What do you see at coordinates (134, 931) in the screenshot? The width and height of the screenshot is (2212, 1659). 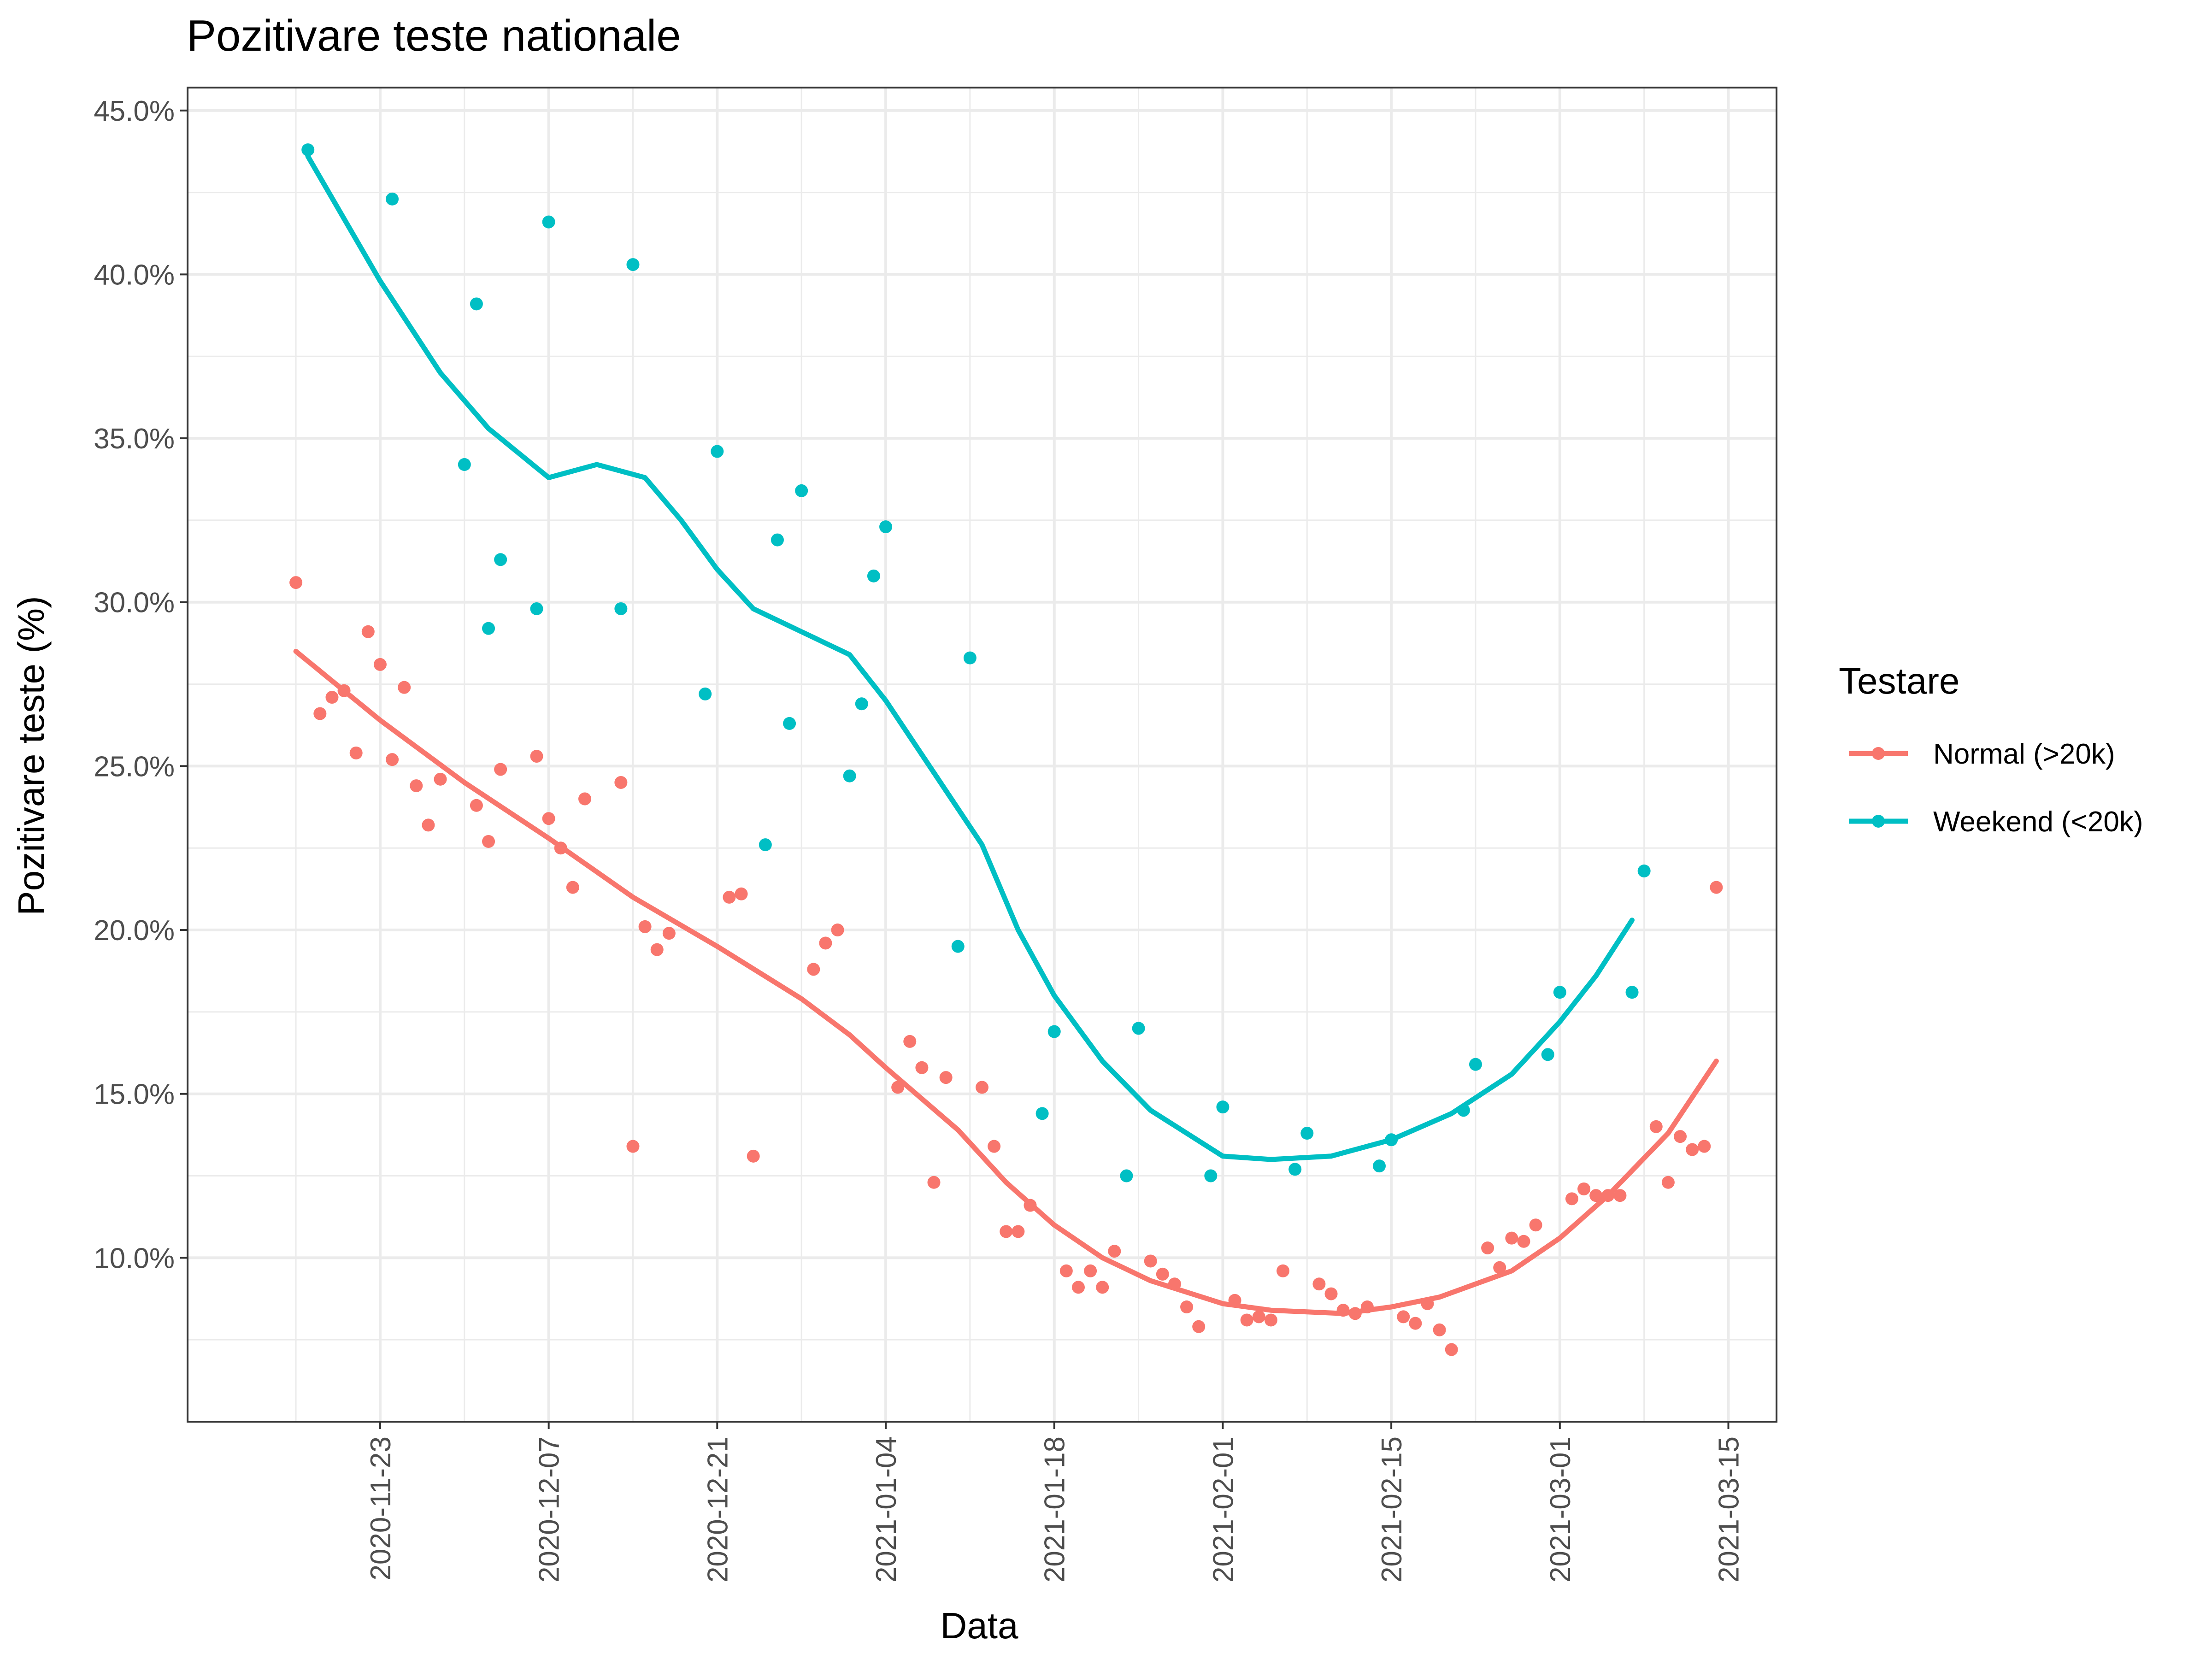 I see `y-tick-label: 20.0%` at bounding box center [134, 931].